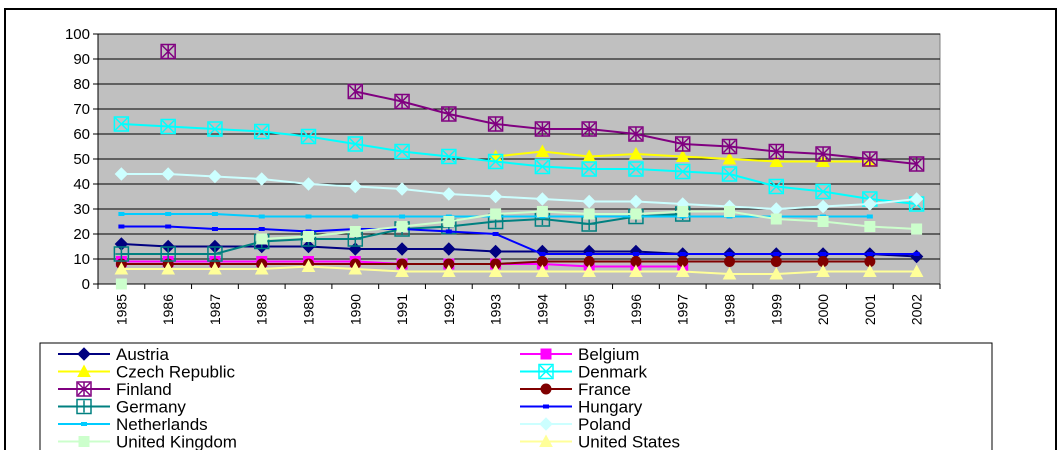 The width and height of the screenshot is (1062, 450). What do you see at coordinates (151, 407) in the screenshot?
I see `legend-label-germany: Germany` at bounding box center [151, 407].